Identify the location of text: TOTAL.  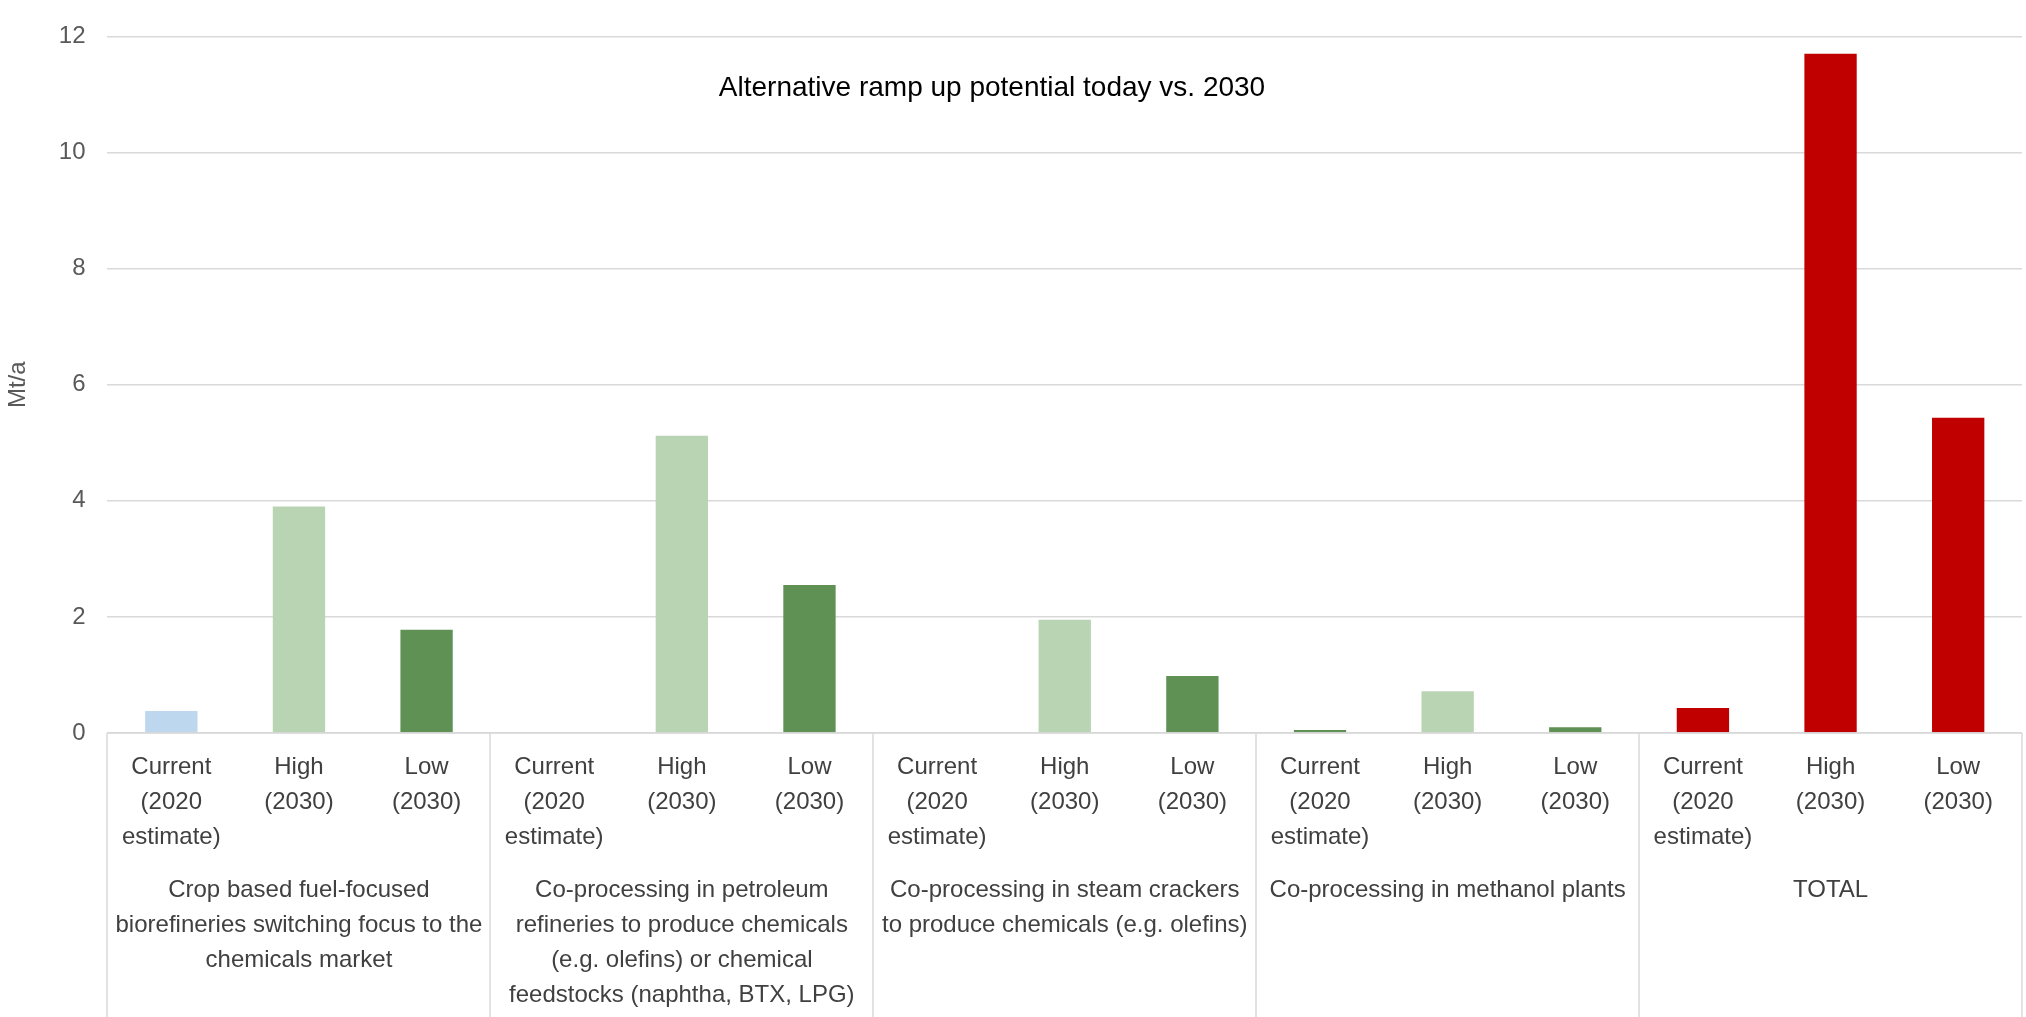
(1830, 888).